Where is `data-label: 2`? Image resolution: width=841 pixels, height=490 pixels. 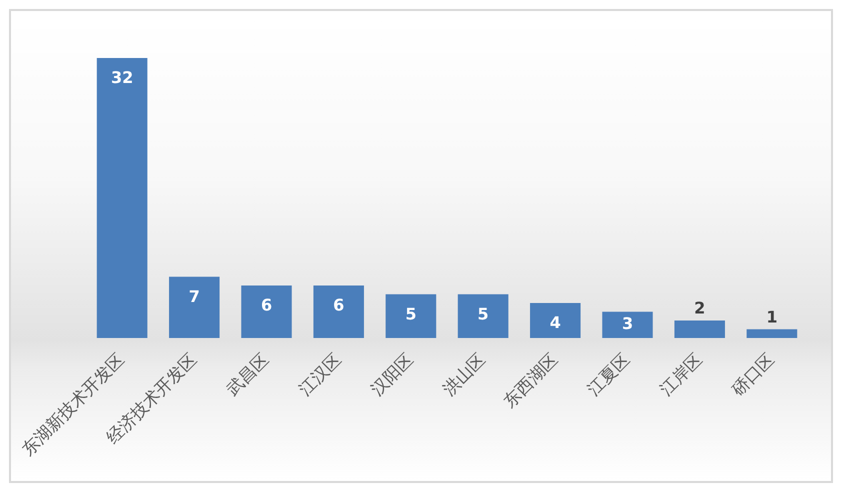 data-label: 2 is located at coordinates (700, 308).